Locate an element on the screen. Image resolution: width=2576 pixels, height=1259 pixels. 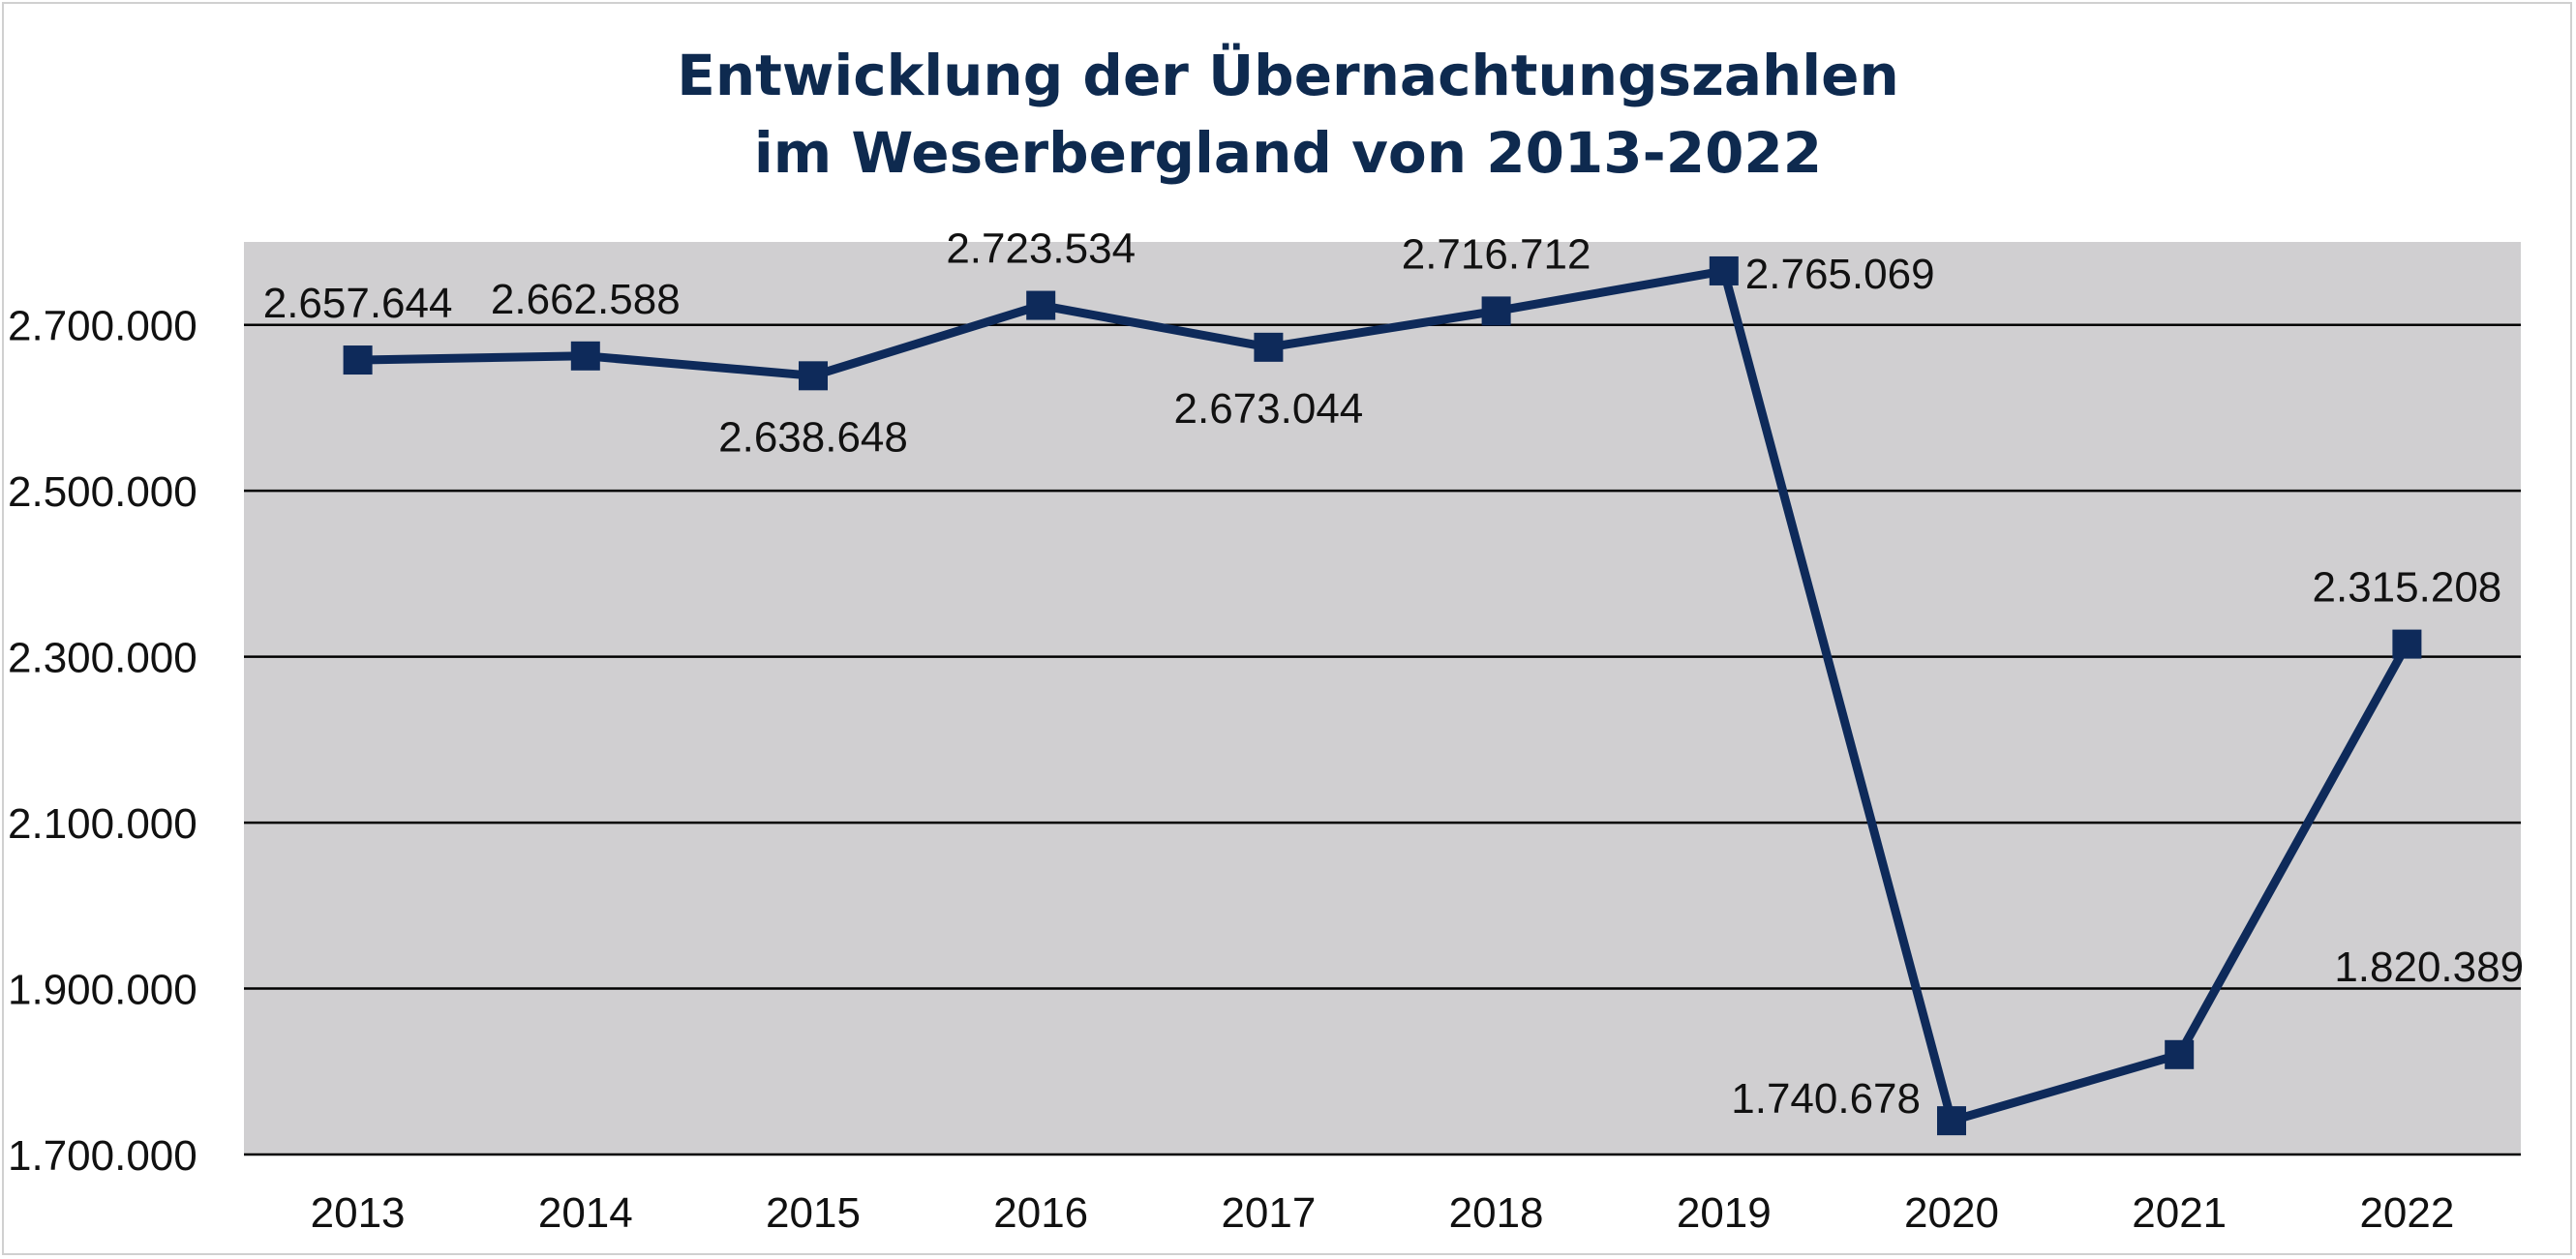
chart-title-line-1: Entwicklung der Übernachtungszahlen is located at coordinates (1288, 75).